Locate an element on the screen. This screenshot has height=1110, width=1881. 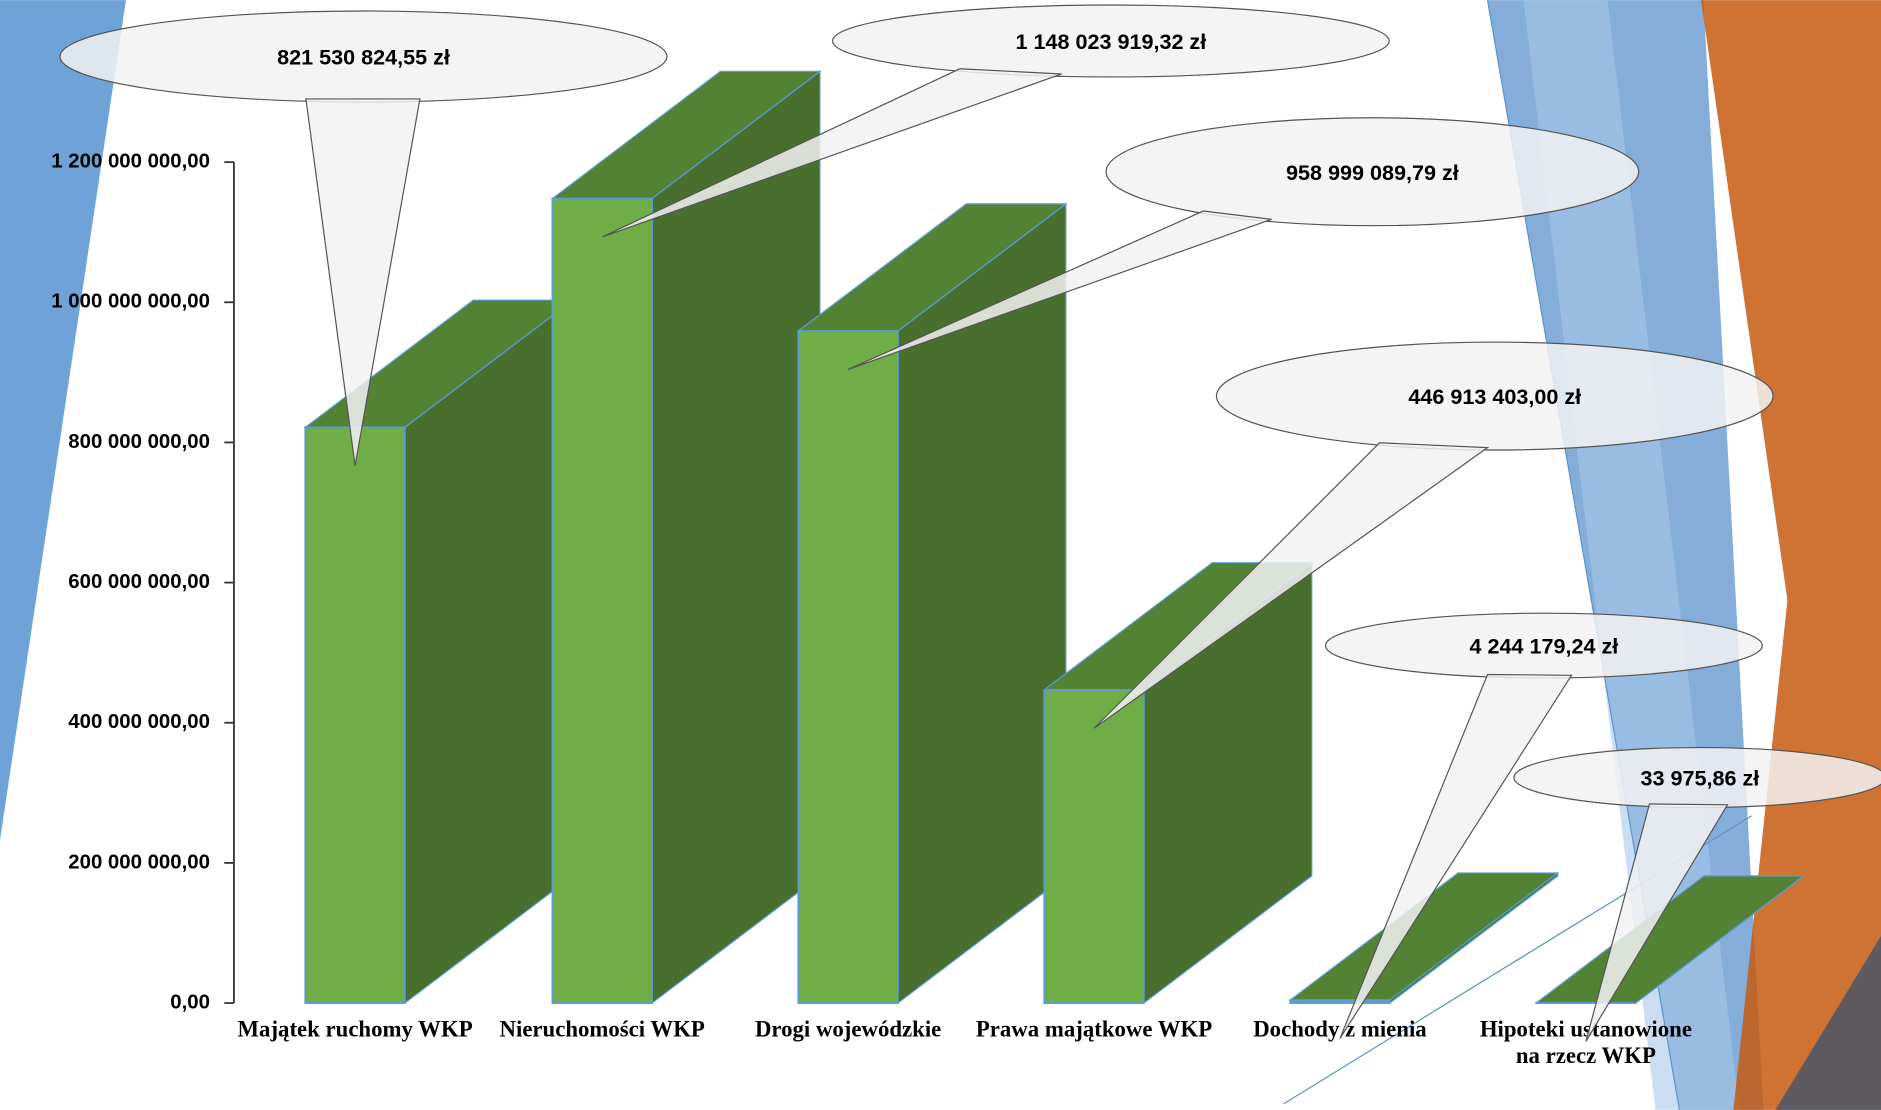
callout: 1 148 023 919,32 zł is located at coordinates (995, 121).